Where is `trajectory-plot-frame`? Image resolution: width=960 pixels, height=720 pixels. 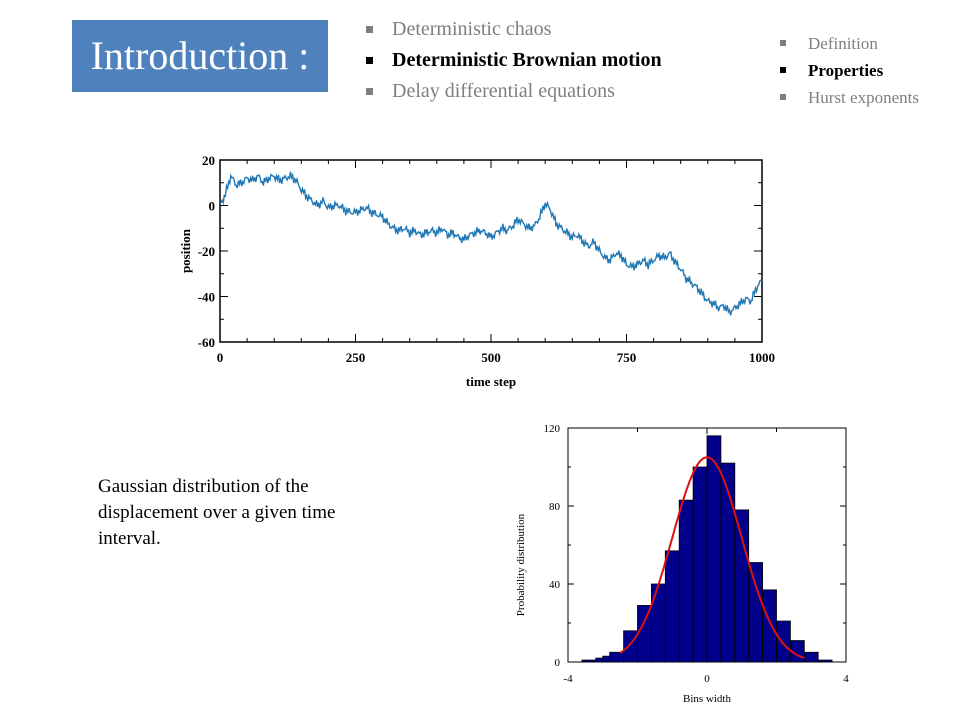 trajectory-plot-frame is located at coordinates (491, 251).